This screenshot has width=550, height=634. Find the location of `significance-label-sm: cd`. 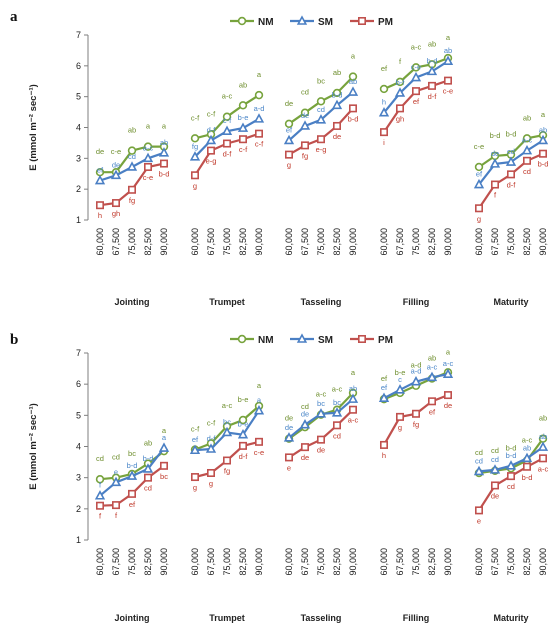

significance-label-sm: cd is located at coordinates (495, 459).